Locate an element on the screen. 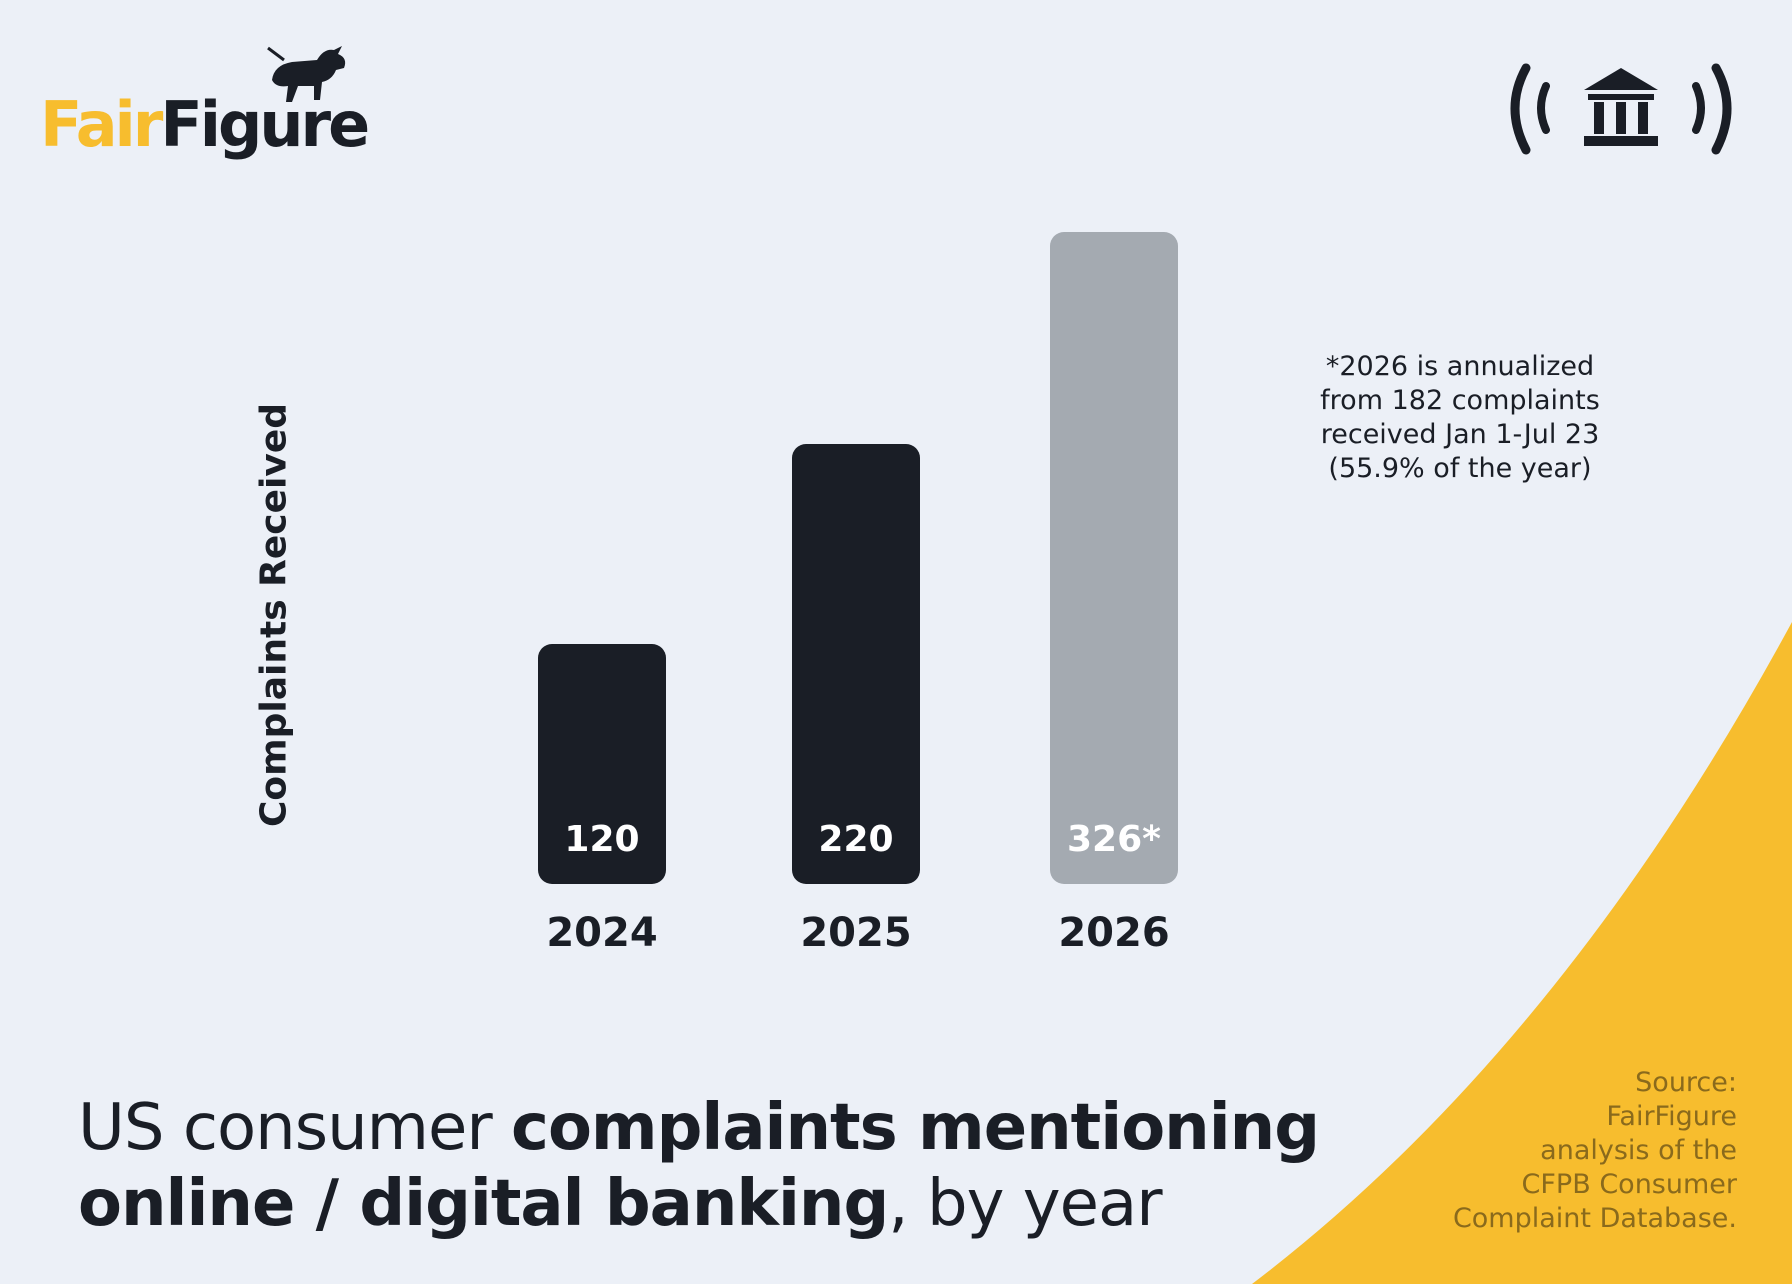 Image resolution: width=1792 pixels, height=1284 pixels. title-part2: complaints mentioning is located at coordinates (915, 1128).